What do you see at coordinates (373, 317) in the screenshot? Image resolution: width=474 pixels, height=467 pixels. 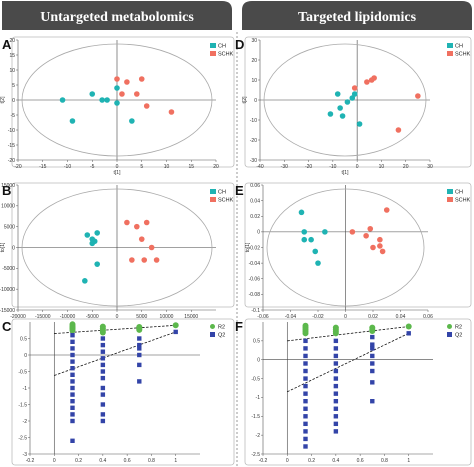 I see `x-tick-label: 0.02` at bounding box center [373, 317].